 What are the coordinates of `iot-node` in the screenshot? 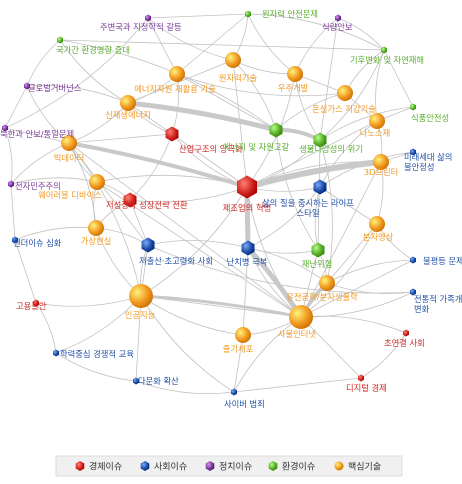 It's located at (301, 317).